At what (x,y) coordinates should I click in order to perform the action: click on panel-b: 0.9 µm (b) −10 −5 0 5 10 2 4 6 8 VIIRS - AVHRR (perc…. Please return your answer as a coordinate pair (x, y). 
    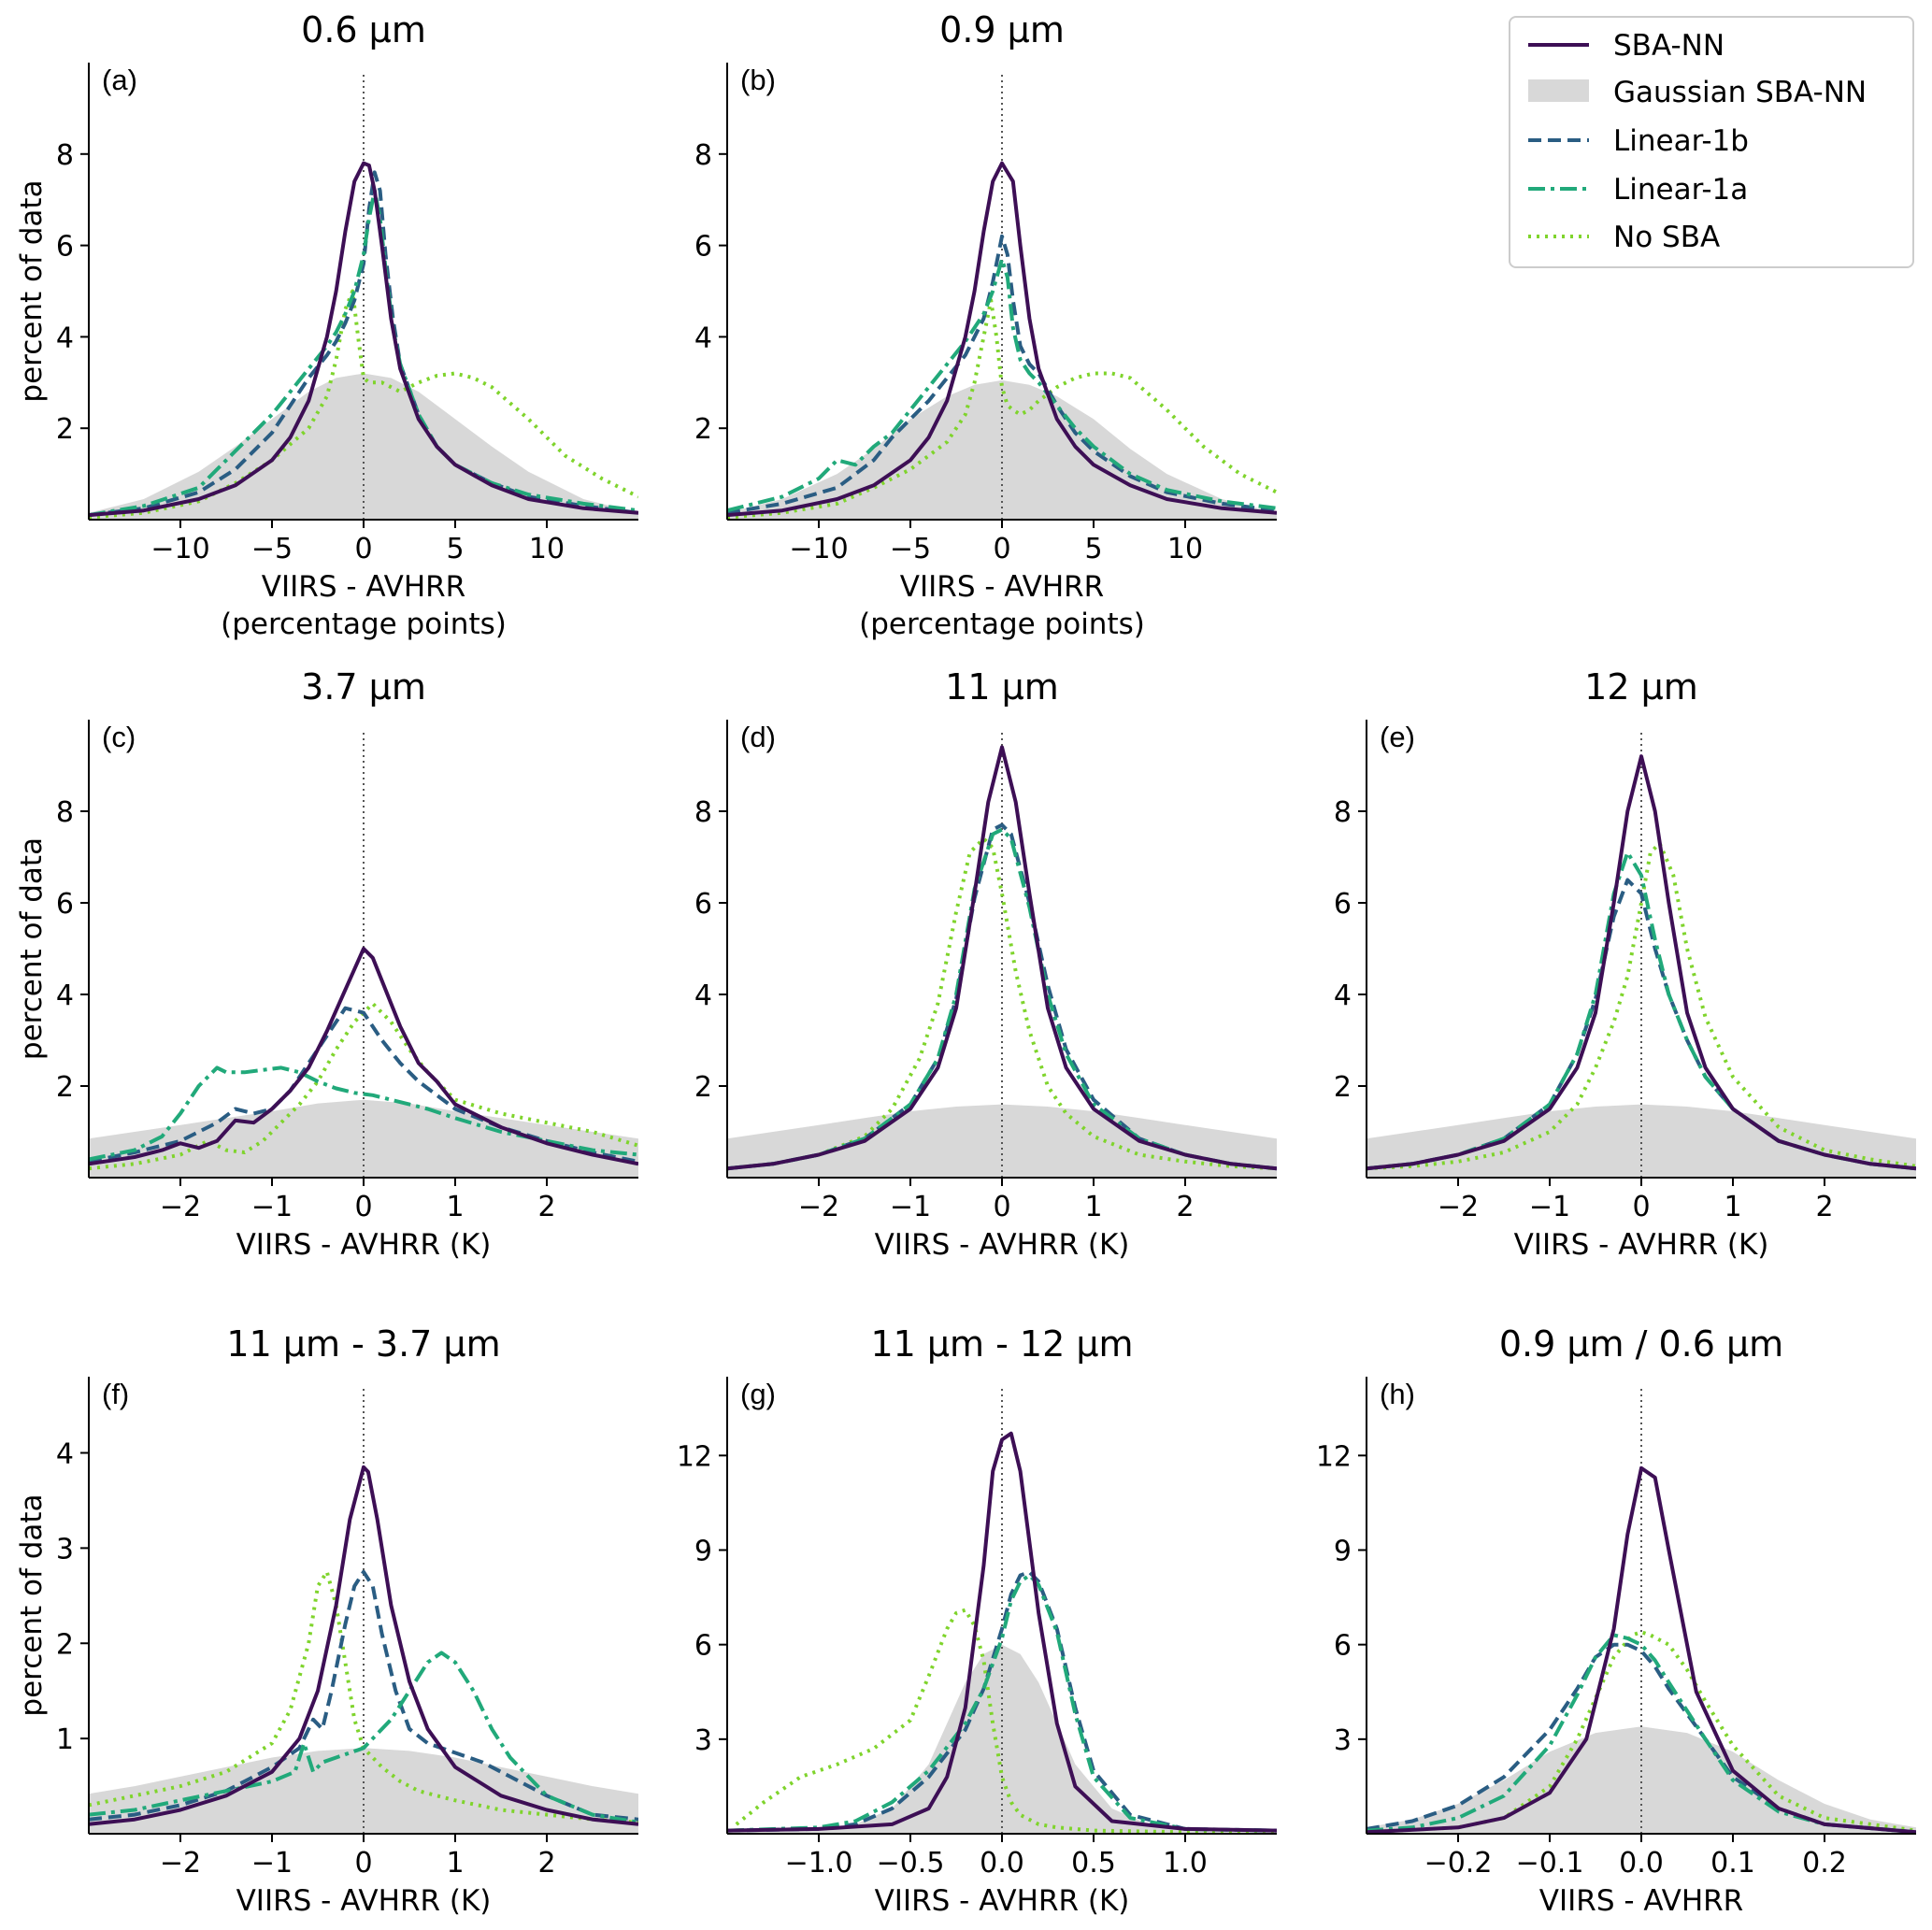
    Looking at the image, I should click on (986, 325).